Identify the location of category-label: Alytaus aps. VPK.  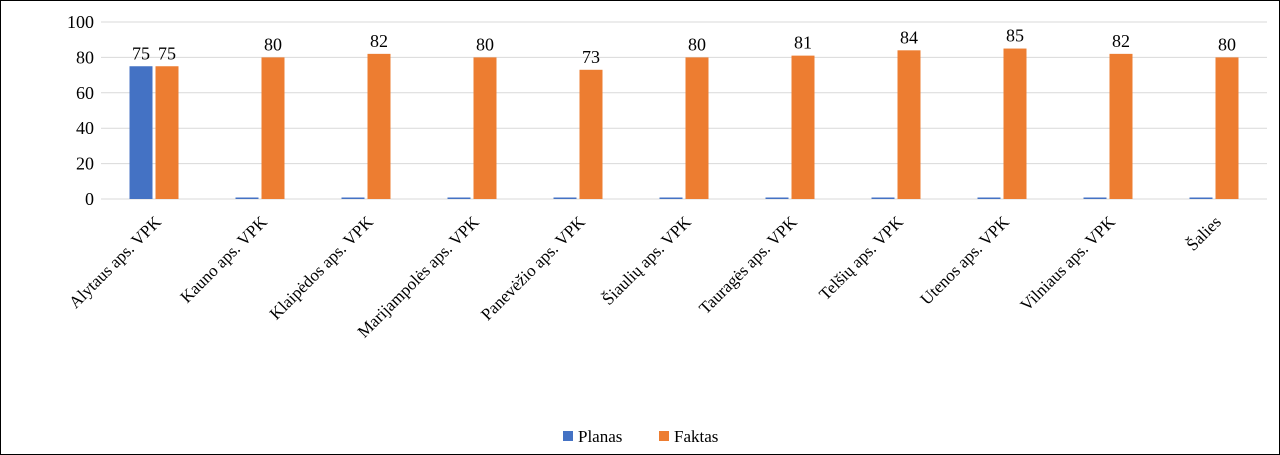
(115, 262).